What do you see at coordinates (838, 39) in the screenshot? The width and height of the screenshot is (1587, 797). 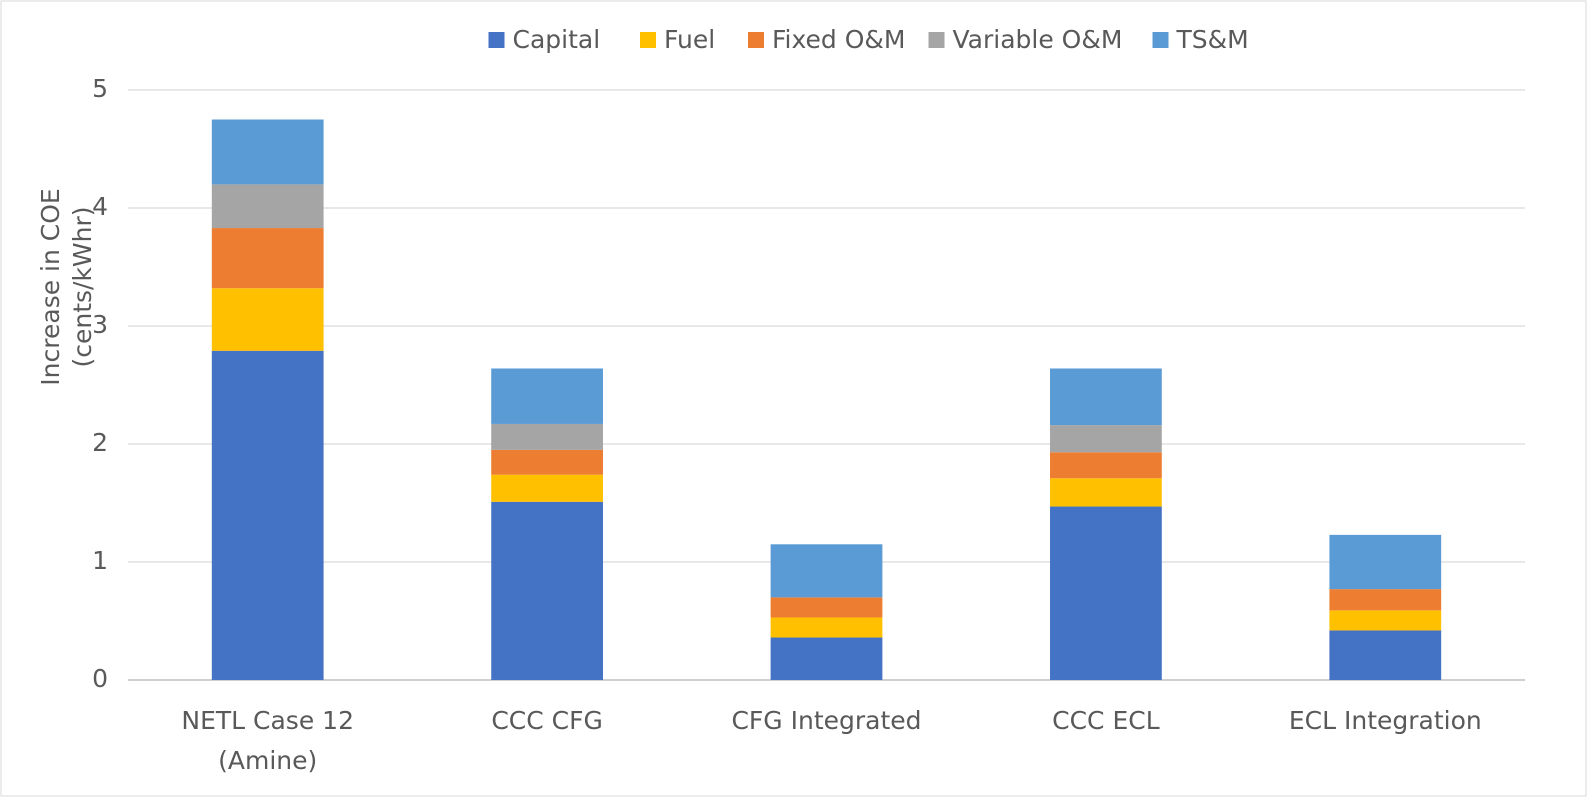 I see `legend-label: Fixed O&M` at bounding box center [838, 39].